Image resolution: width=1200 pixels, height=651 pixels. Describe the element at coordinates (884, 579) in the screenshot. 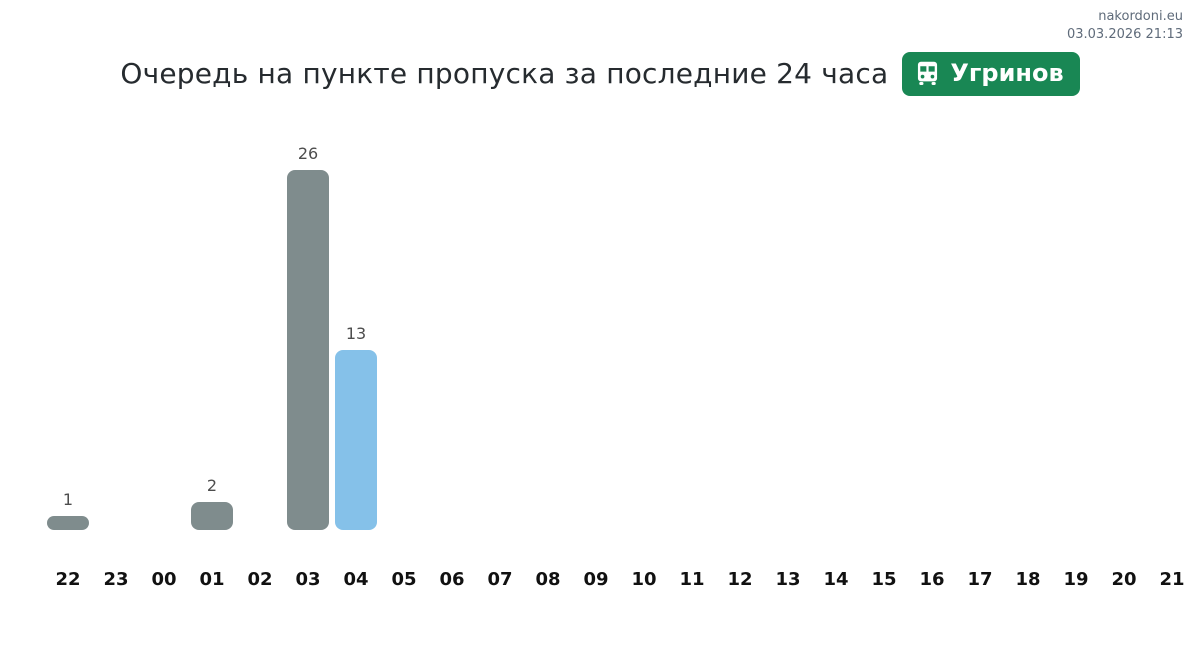

I see `x-tick-15: 15` at that location.